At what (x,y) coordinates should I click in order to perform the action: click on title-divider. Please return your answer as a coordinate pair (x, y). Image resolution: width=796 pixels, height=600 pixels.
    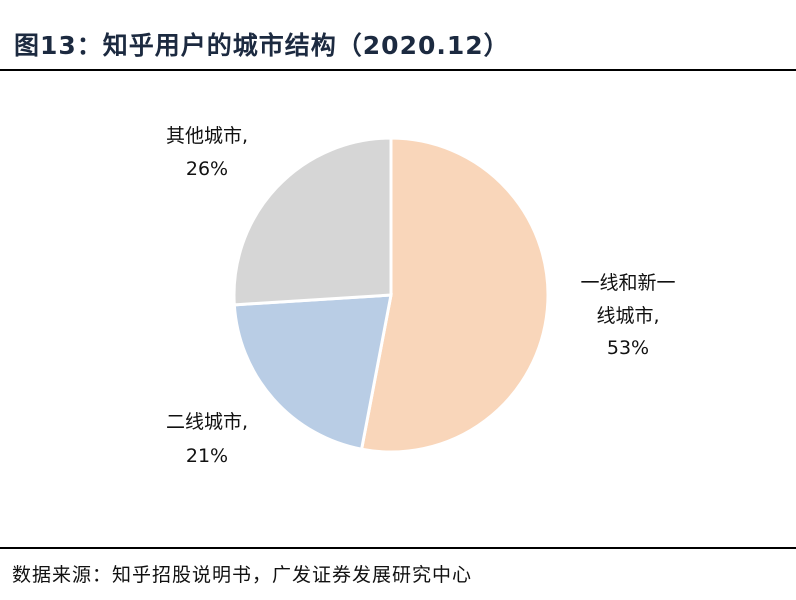
    Looking at the image, I should click on (398, 70).